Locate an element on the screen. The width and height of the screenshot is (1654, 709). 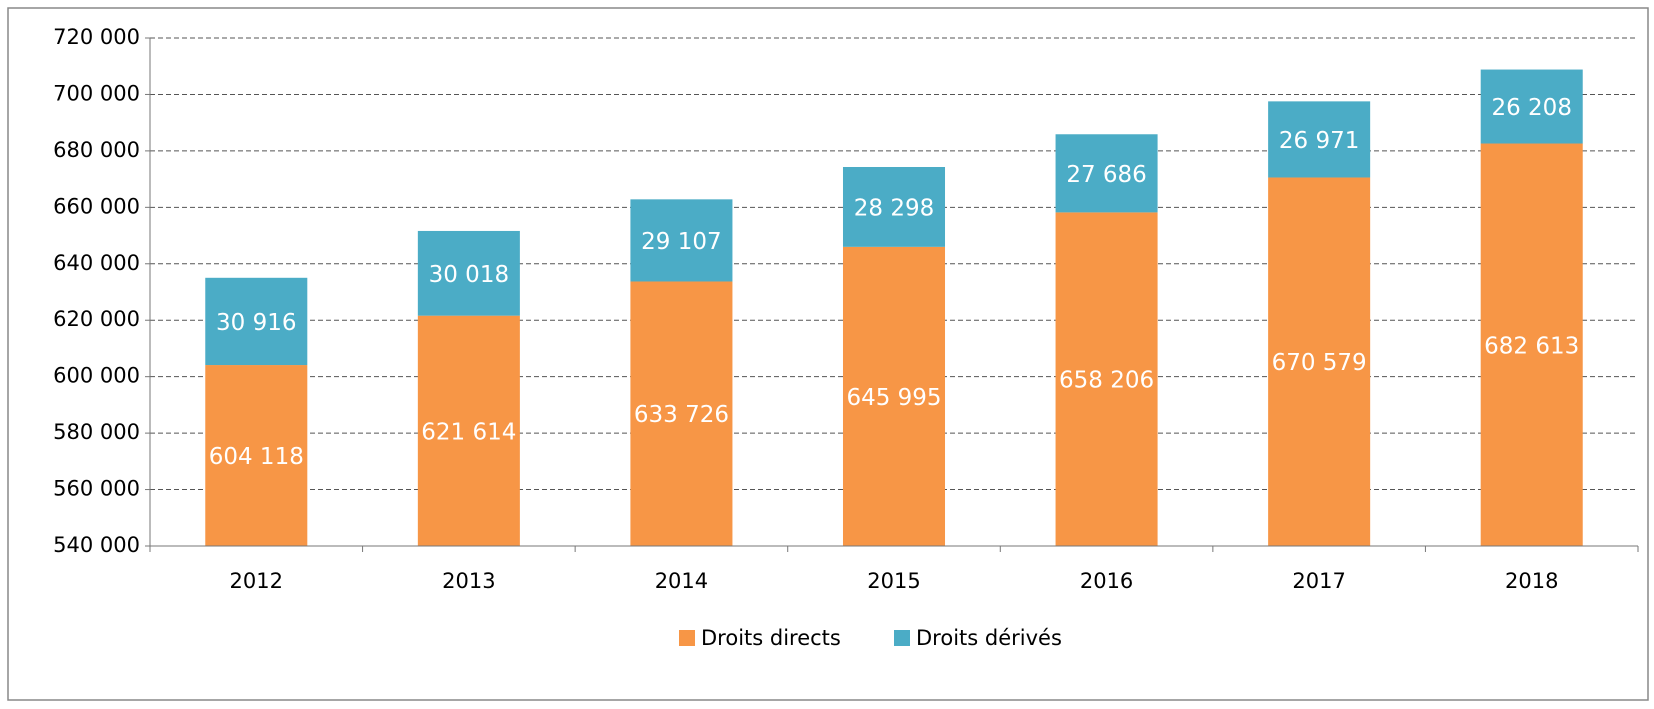
data-label: 645 995 is located at coordinates (893, 398).